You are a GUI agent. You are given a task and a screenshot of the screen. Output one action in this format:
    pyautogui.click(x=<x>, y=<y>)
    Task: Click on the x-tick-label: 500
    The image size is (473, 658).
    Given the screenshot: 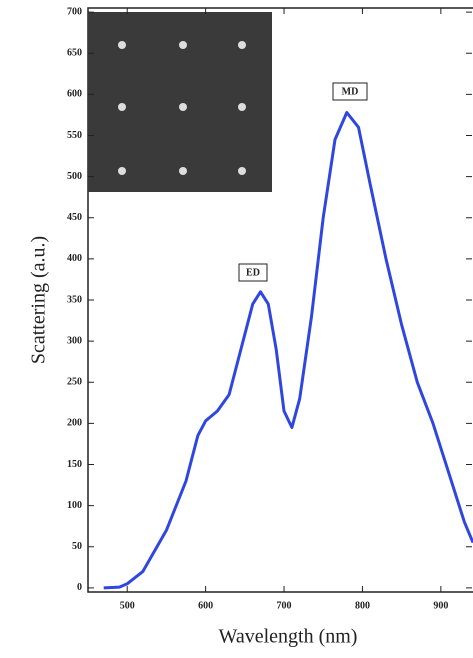 What is the action you would take?
    pyautogui.click(x=127, y=605)
    